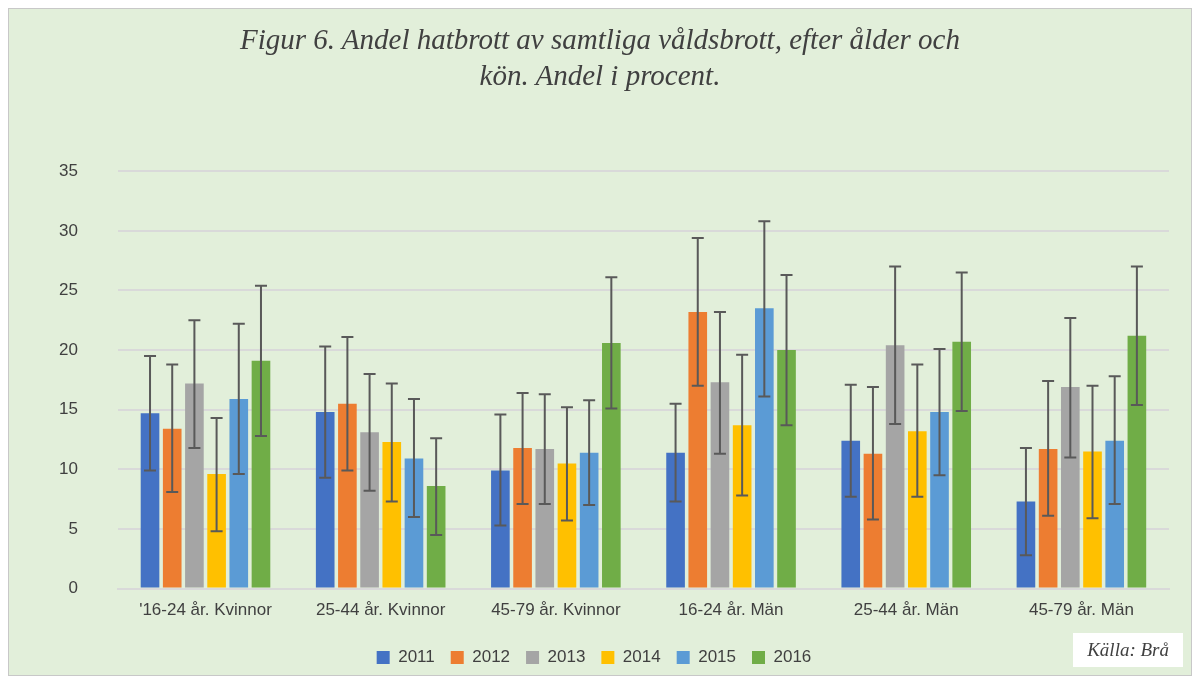  What do you see at coordinates (380, 610) in the screenshot?
I see `x-tick-label: 25-44 år. Kvinnor` at bounding box center [380, 610].